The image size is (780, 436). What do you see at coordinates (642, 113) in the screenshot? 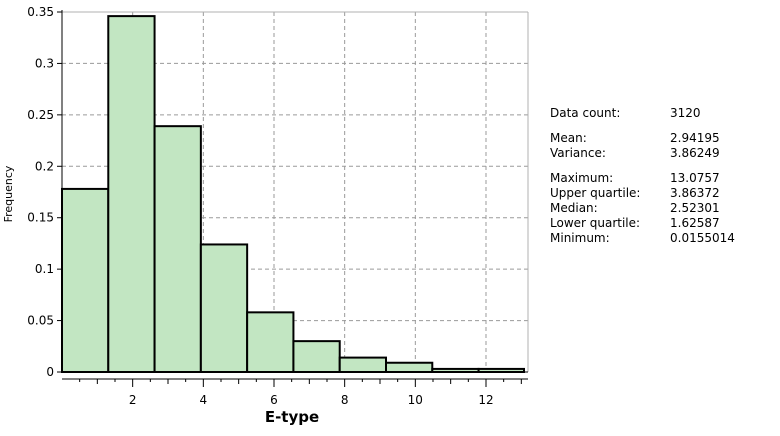
I see `stat-data-count: Data count: 3120` at bounding box center [642, 113].